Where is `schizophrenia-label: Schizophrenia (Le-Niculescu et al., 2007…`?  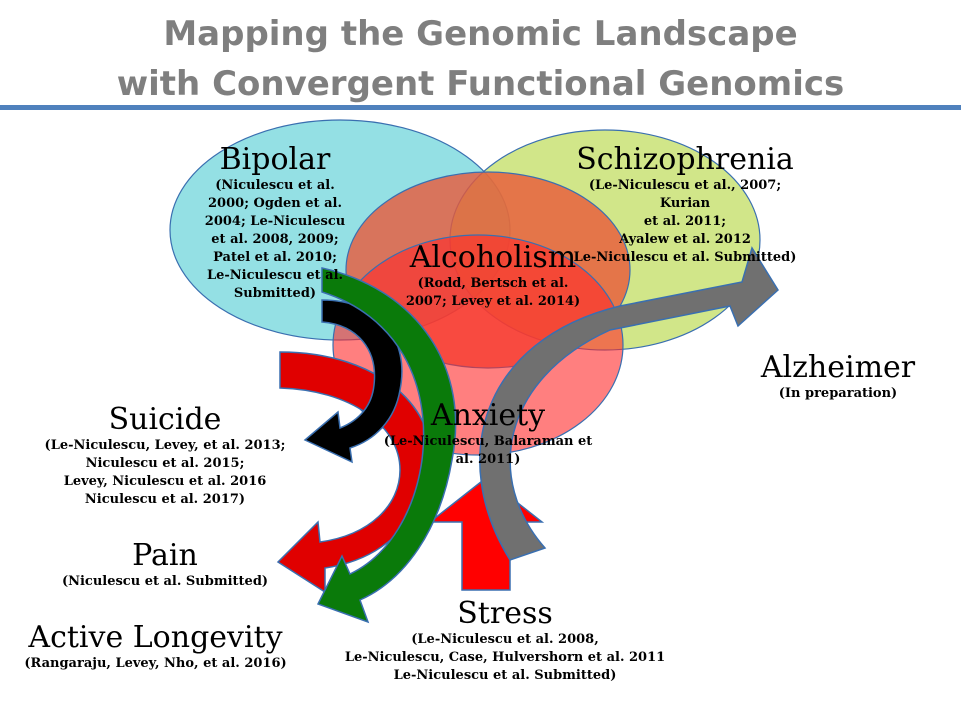 schizophrenia-label: Schizophrenia (Le-Niculescu et al., 2007… is located at coordinates (685, 204).